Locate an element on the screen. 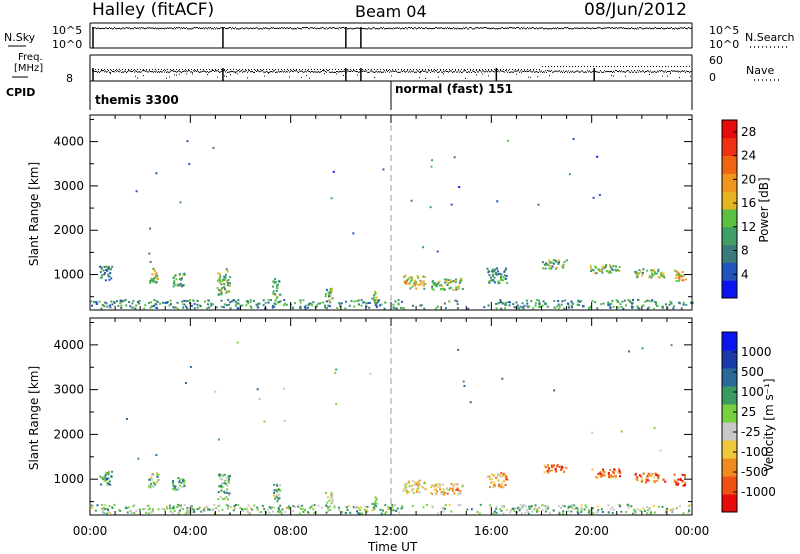 The height and width of the screenshot is (554, 800). velocity-ytick-label-3: 4000 is located at coordinates (68, 345).